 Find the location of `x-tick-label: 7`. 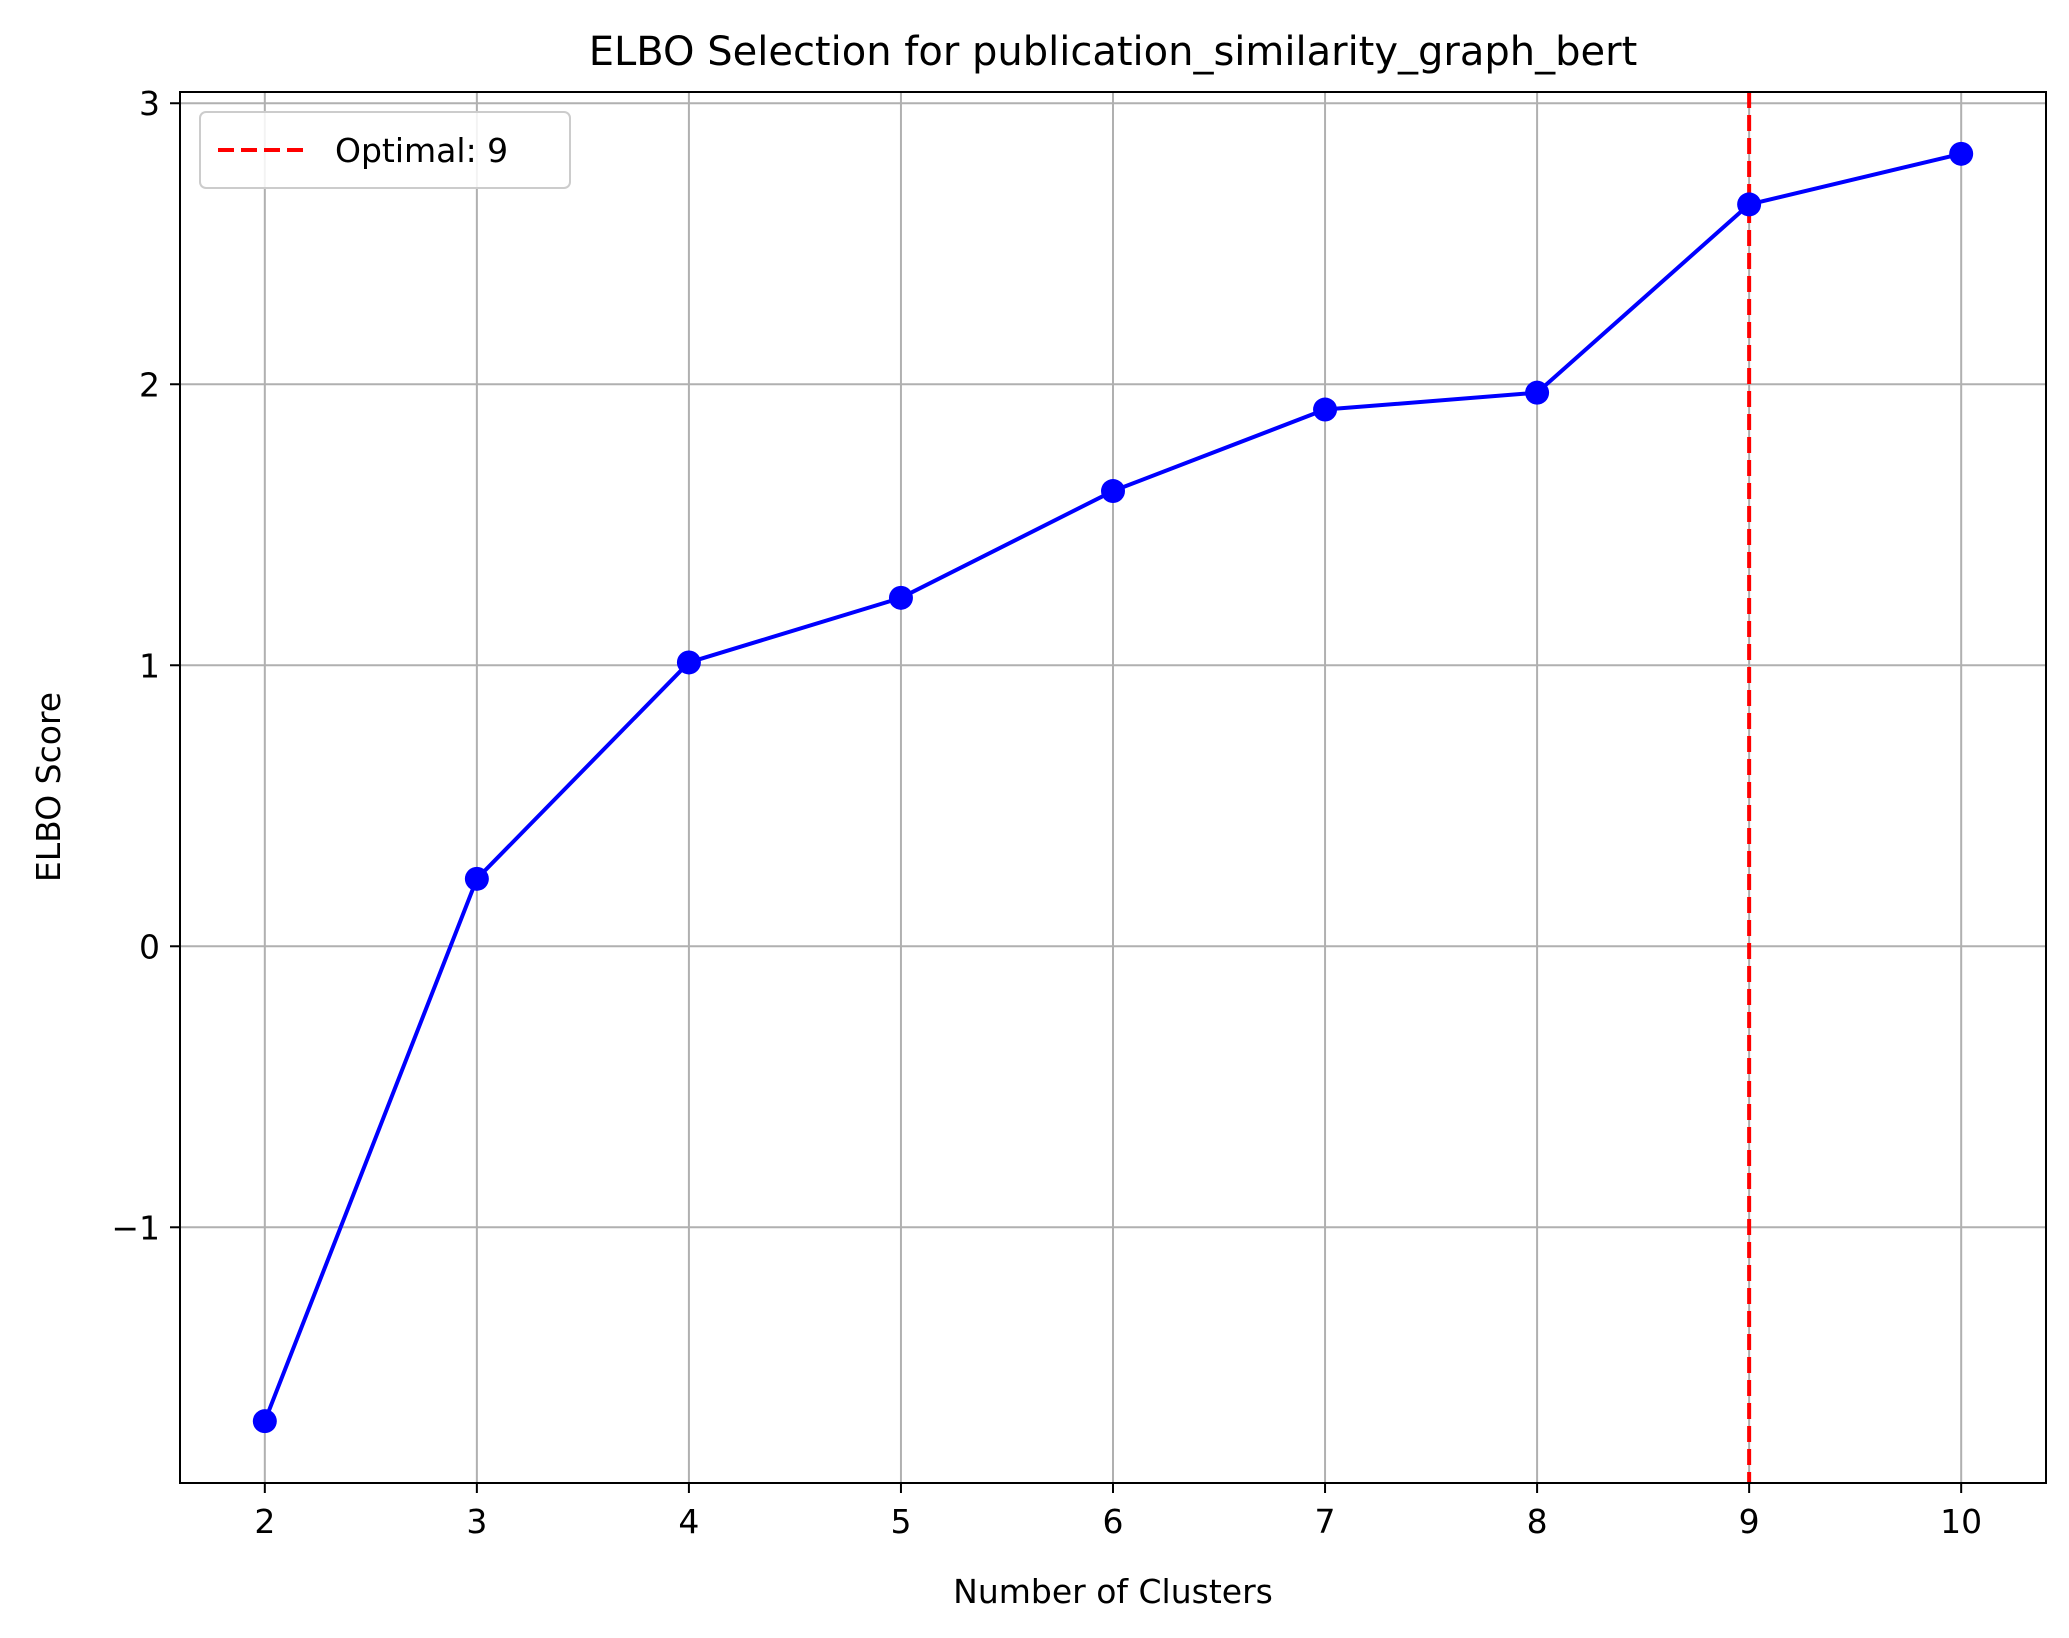

x-tick-label: 7 is located at coordinates (1325, 1521).